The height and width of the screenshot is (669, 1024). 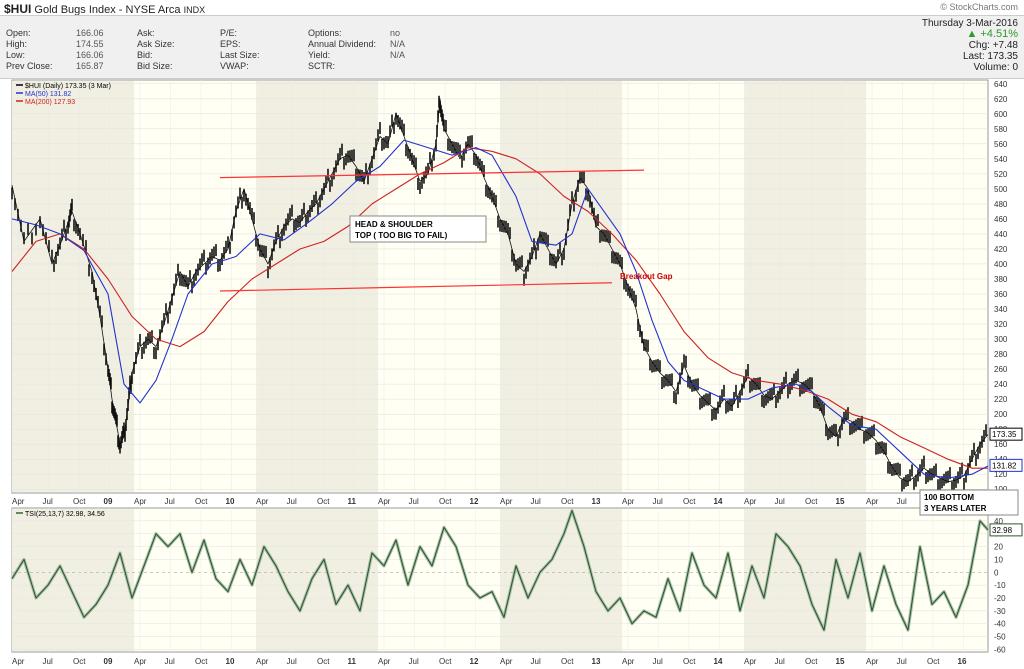 I want to click on hs-annotation-text: HEAD & SHOULDER, so click(x=394, y=224).